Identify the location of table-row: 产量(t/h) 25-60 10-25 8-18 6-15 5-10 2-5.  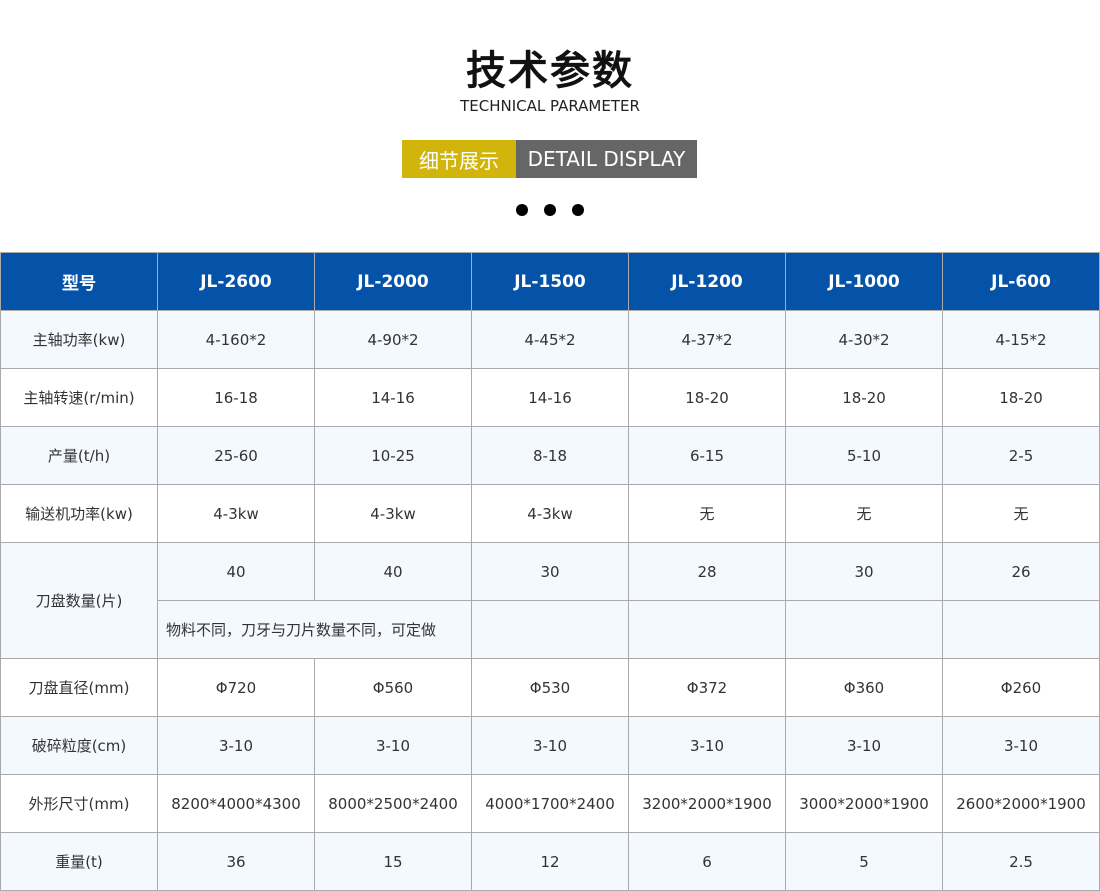
(550, 455).